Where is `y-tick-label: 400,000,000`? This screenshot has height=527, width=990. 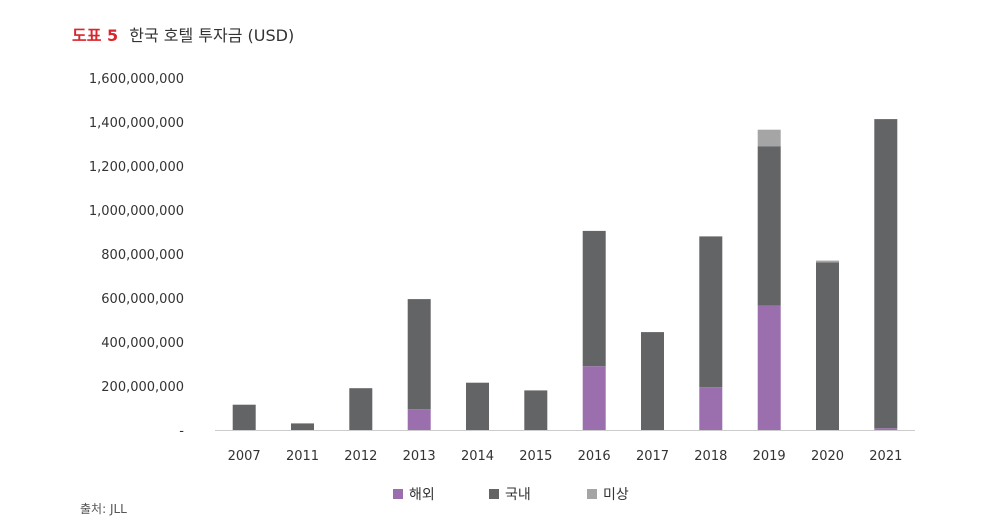
y-tick-label: 400,000,000 is located at coordinates (142, 343).